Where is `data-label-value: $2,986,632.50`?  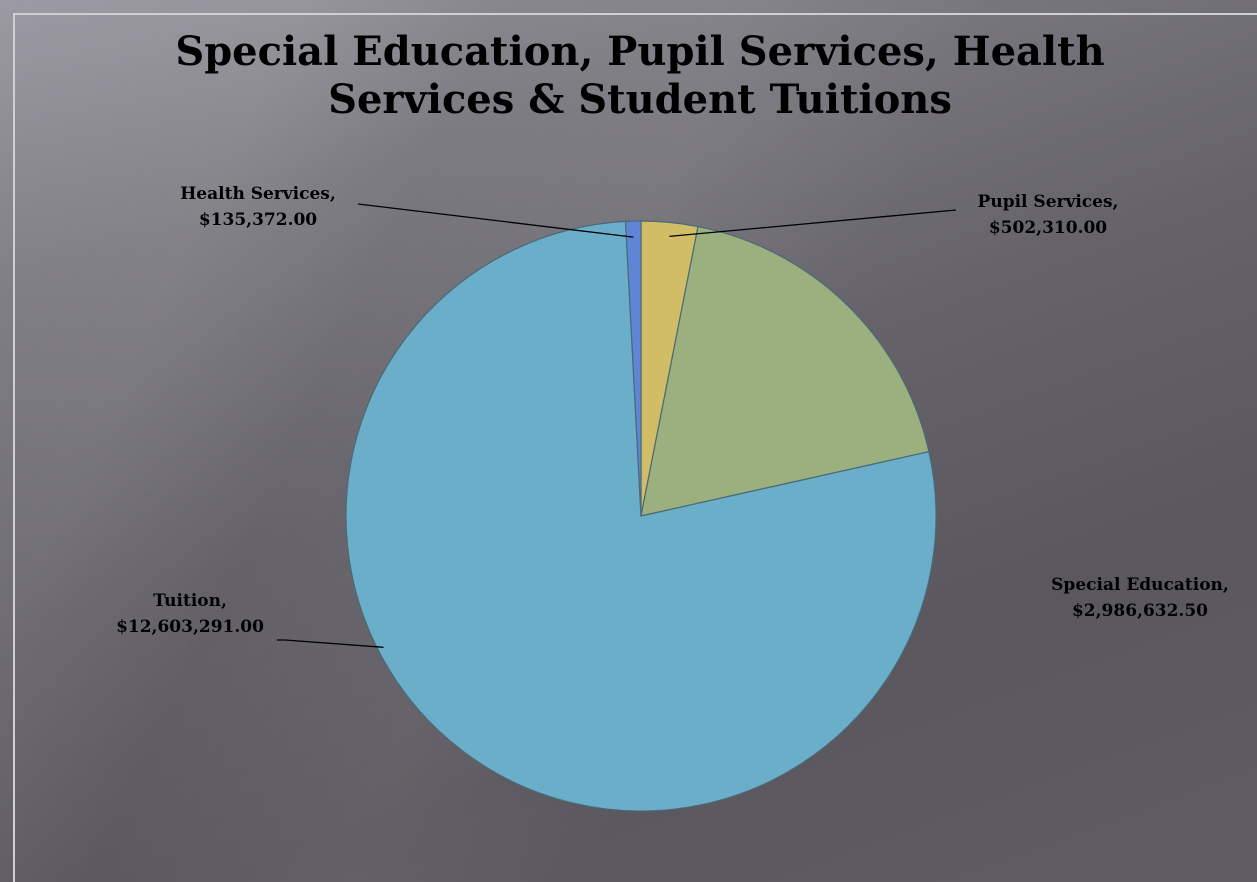
data-label-value: $2,986,632.50 is located at coordinates (1140, 611).